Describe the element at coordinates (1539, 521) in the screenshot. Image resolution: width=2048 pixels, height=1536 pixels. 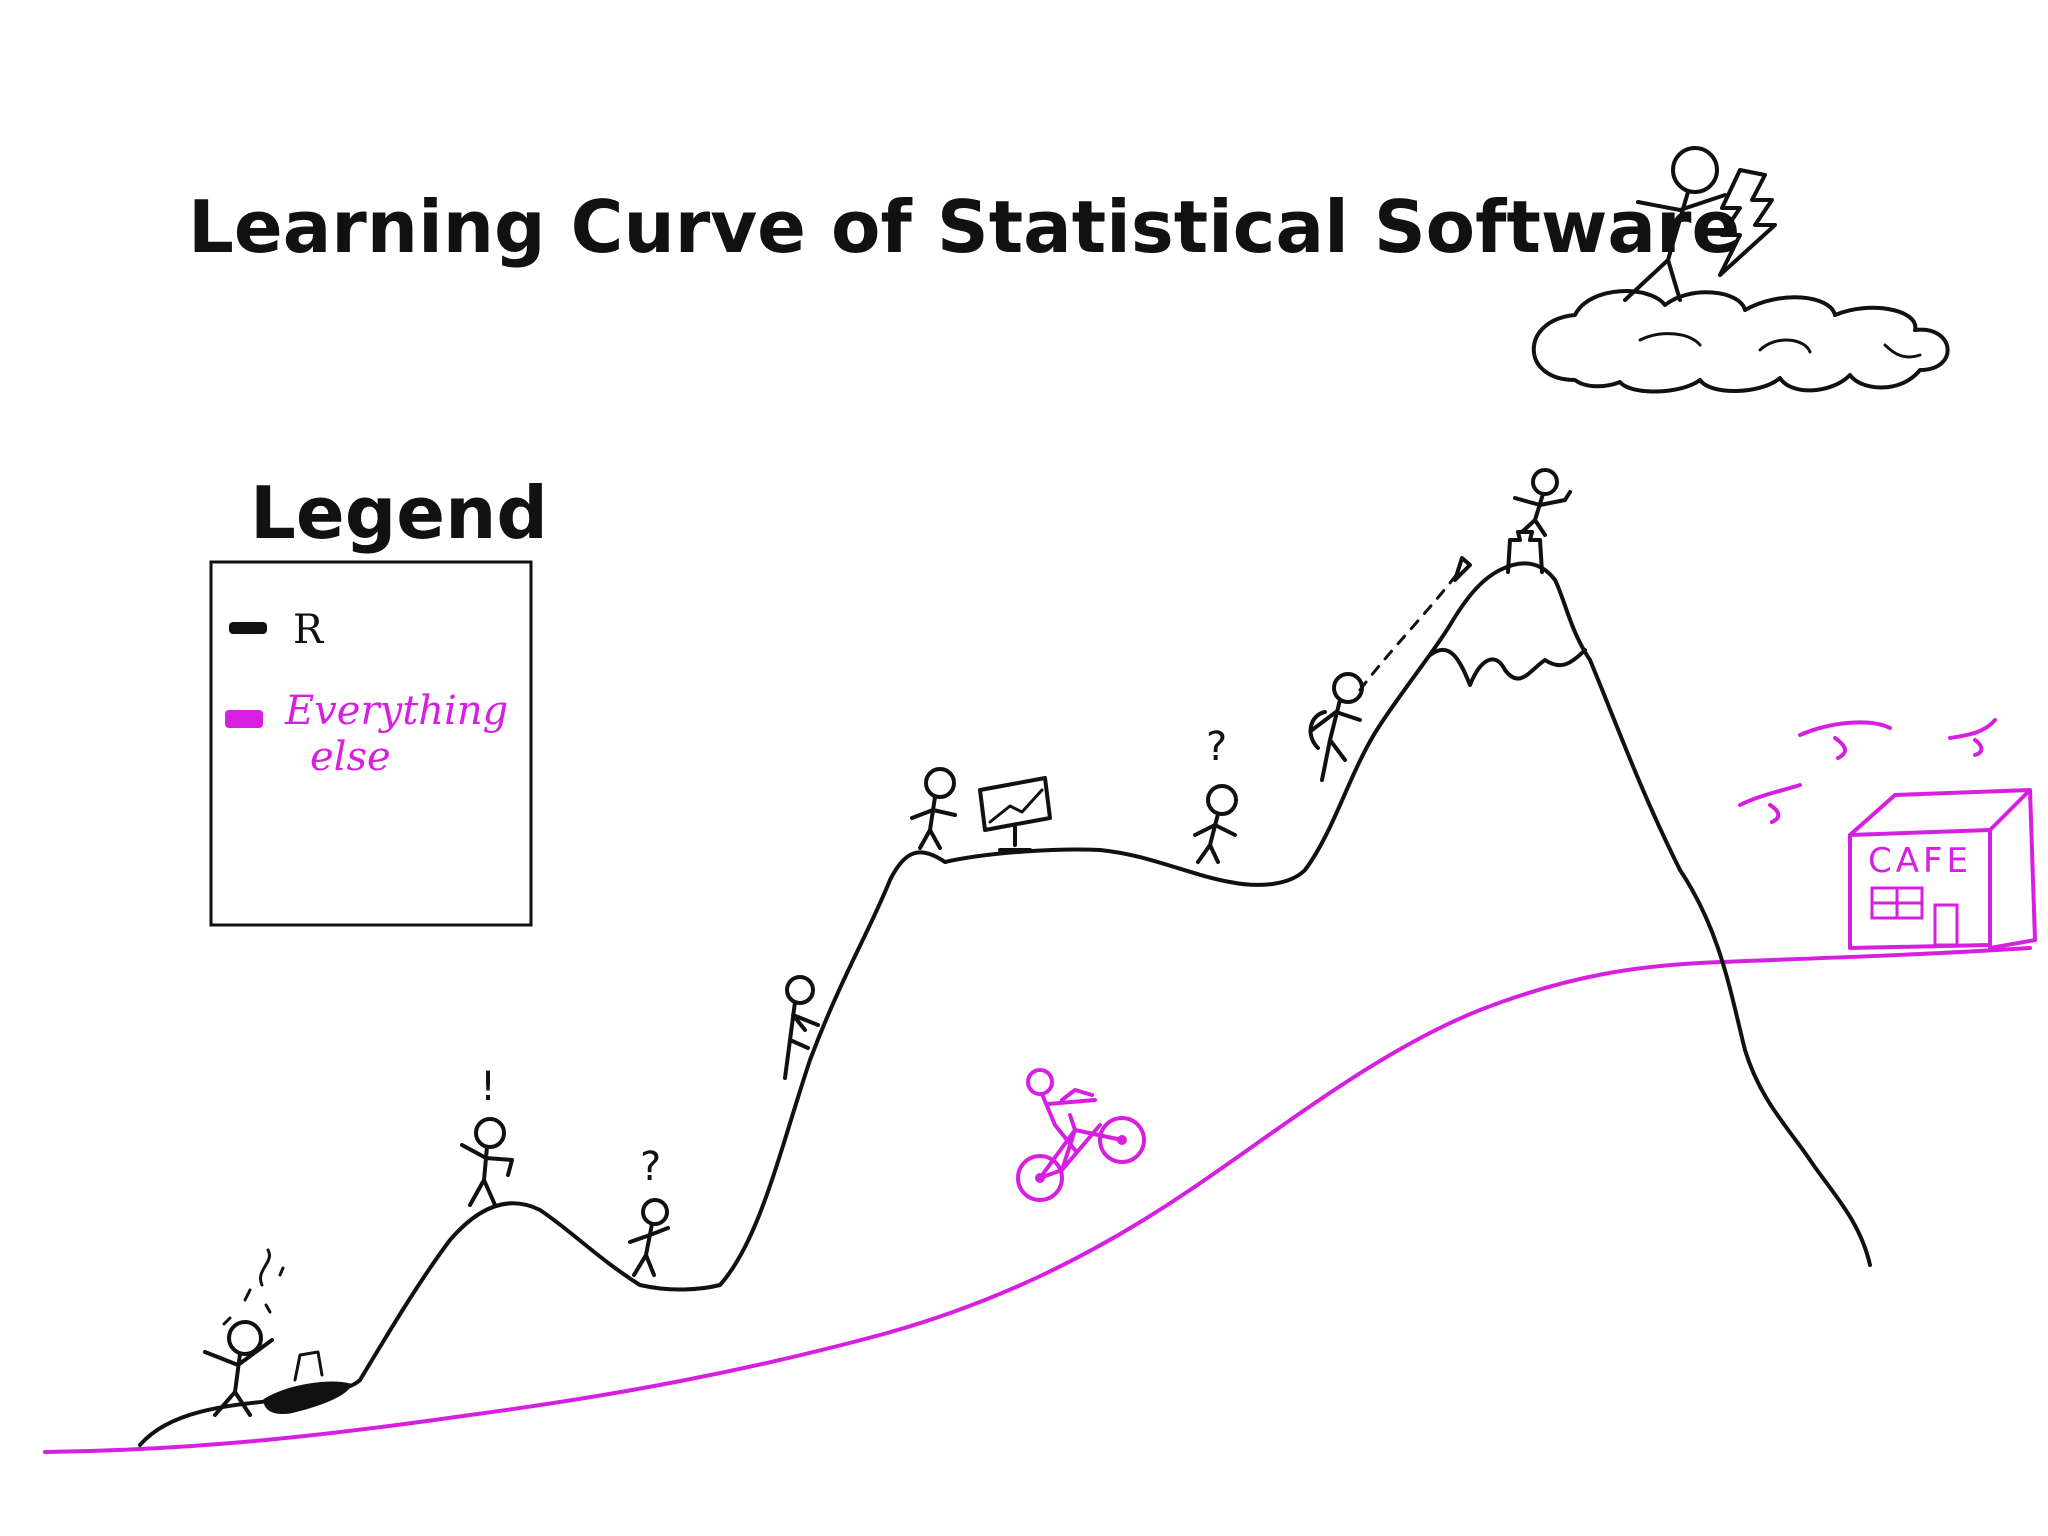
I see `summit-figure` at that location.